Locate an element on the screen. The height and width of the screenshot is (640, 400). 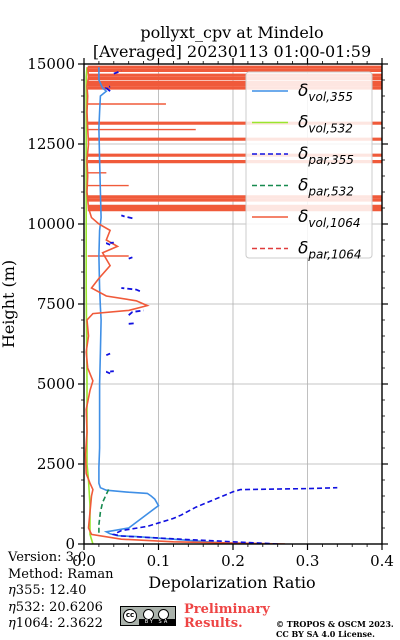
eta-1064: η1064: 2.3622 is located at coordinates (55, 623).